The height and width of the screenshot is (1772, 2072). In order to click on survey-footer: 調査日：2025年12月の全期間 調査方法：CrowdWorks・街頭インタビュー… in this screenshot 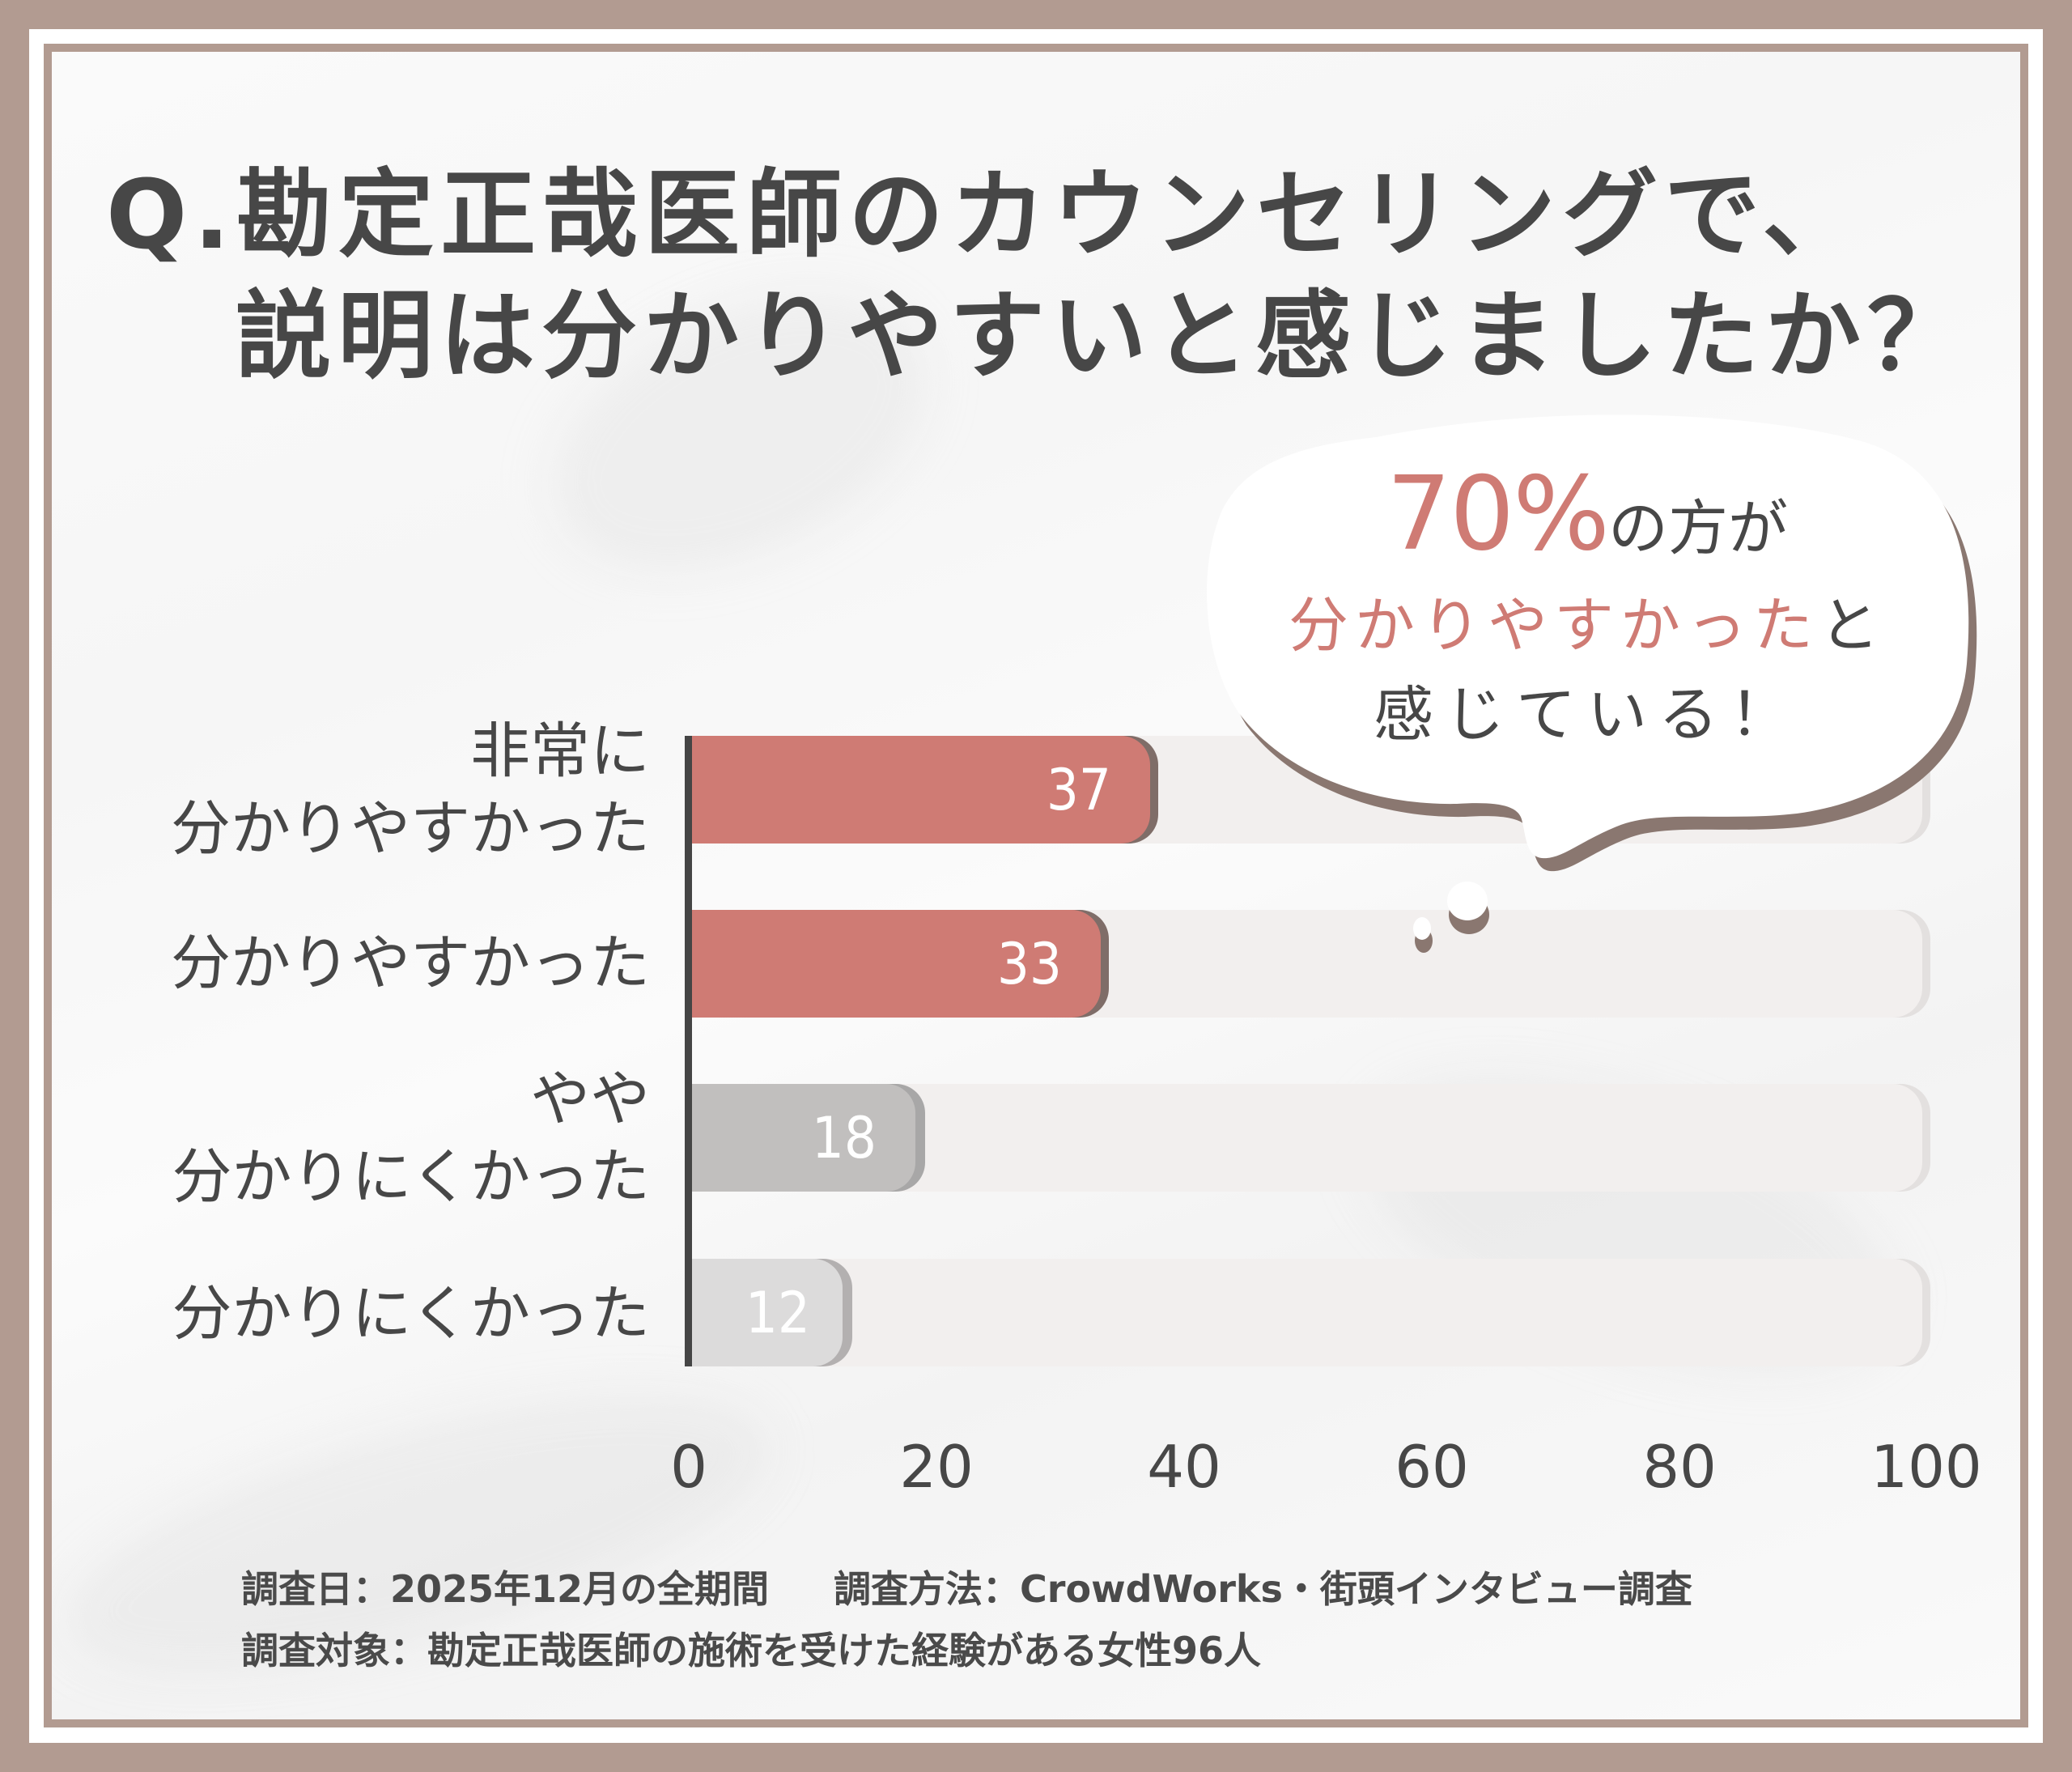, I will do `click(966, 1620)`.